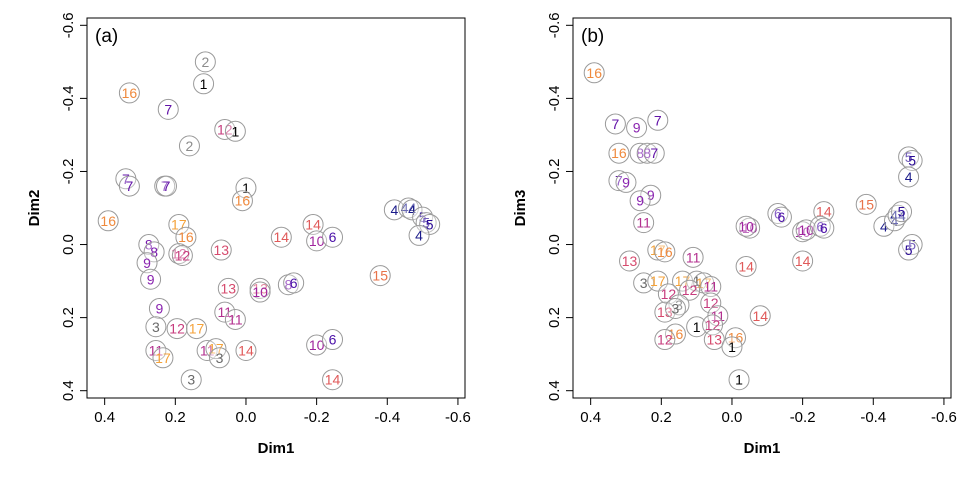 Image resolution: width=972 pixels, height=486 pixels. I want to click on y-axis-title: Dim3, so click(520, 208).